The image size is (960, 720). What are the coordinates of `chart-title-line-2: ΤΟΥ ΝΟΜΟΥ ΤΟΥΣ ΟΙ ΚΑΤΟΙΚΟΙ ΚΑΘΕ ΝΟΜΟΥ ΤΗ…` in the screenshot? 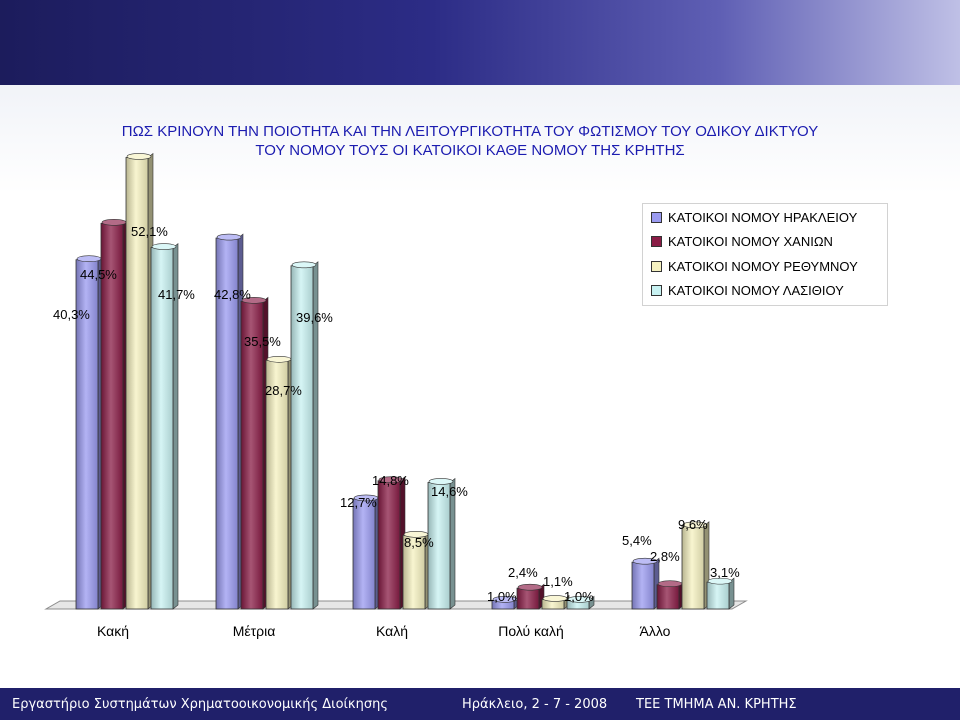 It's located at (470, 150).